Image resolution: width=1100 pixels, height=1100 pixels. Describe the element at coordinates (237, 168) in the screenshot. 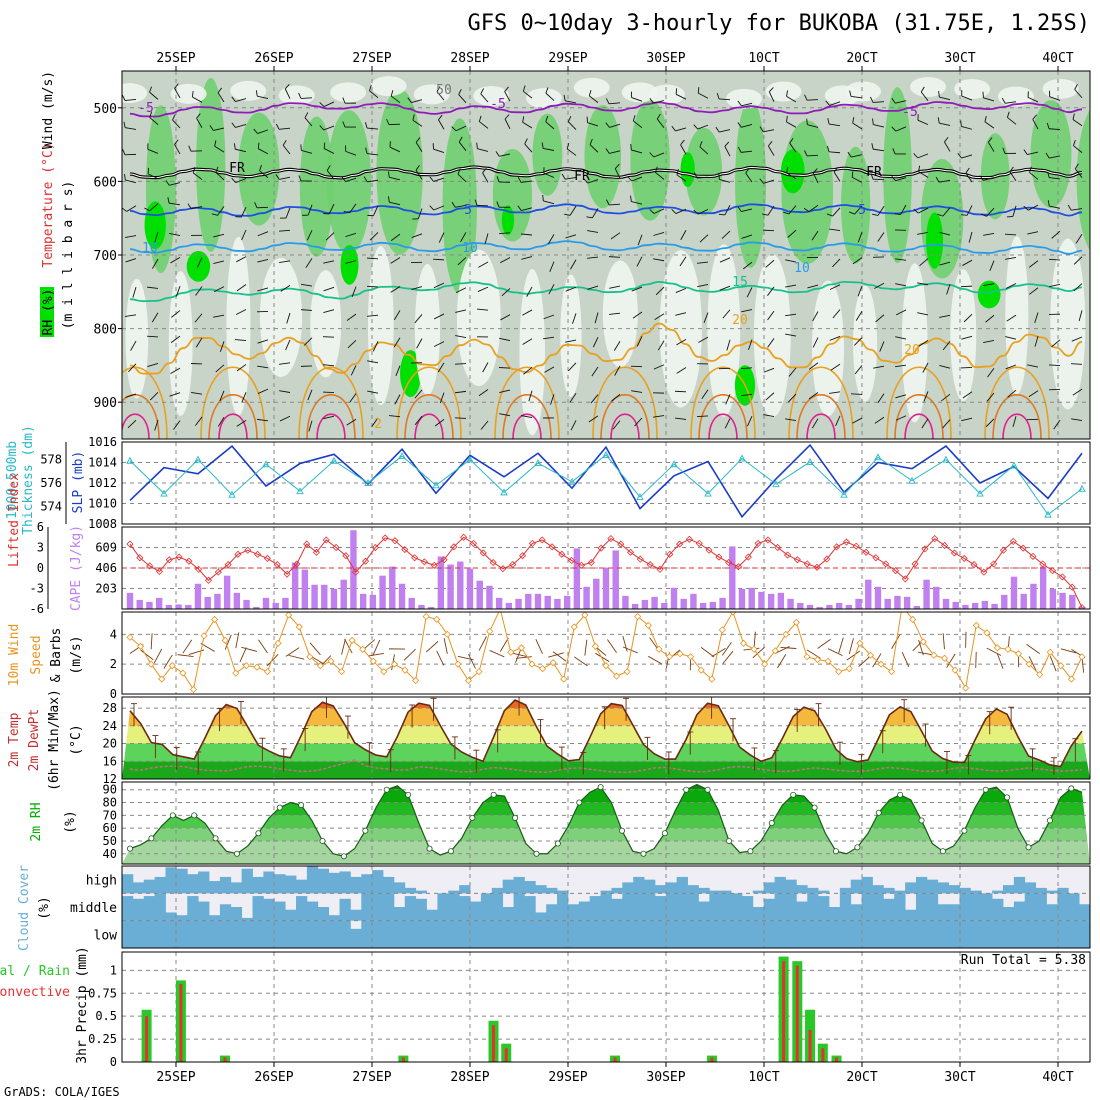

I see `contour-label: FR` at that location.